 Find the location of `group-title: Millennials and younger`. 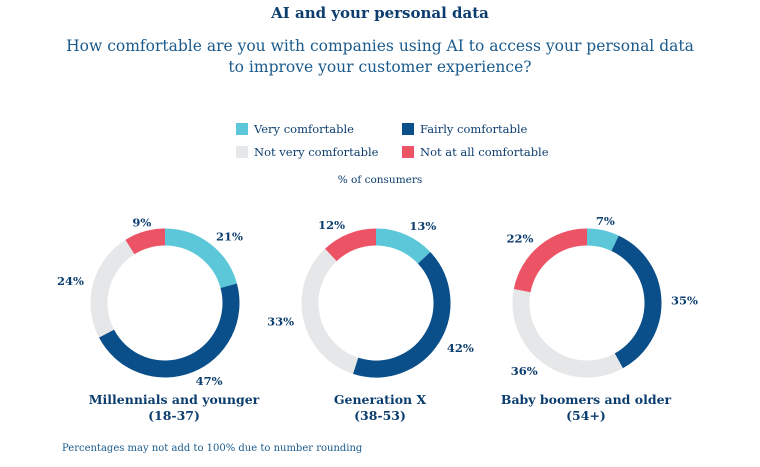

group-title: Millennials and younger is located at coordinates (174, 399).